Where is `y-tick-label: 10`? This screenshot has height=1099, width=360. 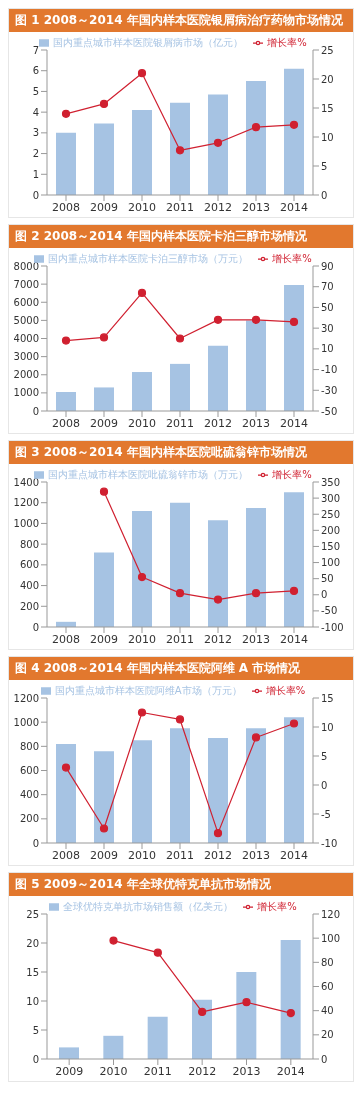
y-tick-label: 10 is located at coordinates (32, 1001).